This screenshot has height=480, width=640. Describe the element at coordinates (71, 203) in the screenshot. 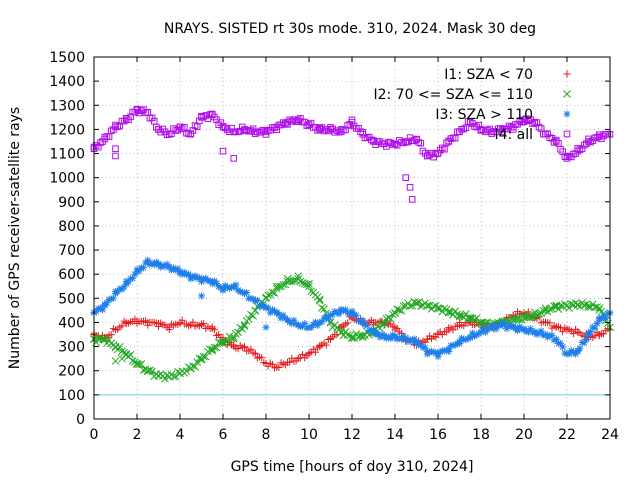

I see `y-tick-label: 900` at that location.